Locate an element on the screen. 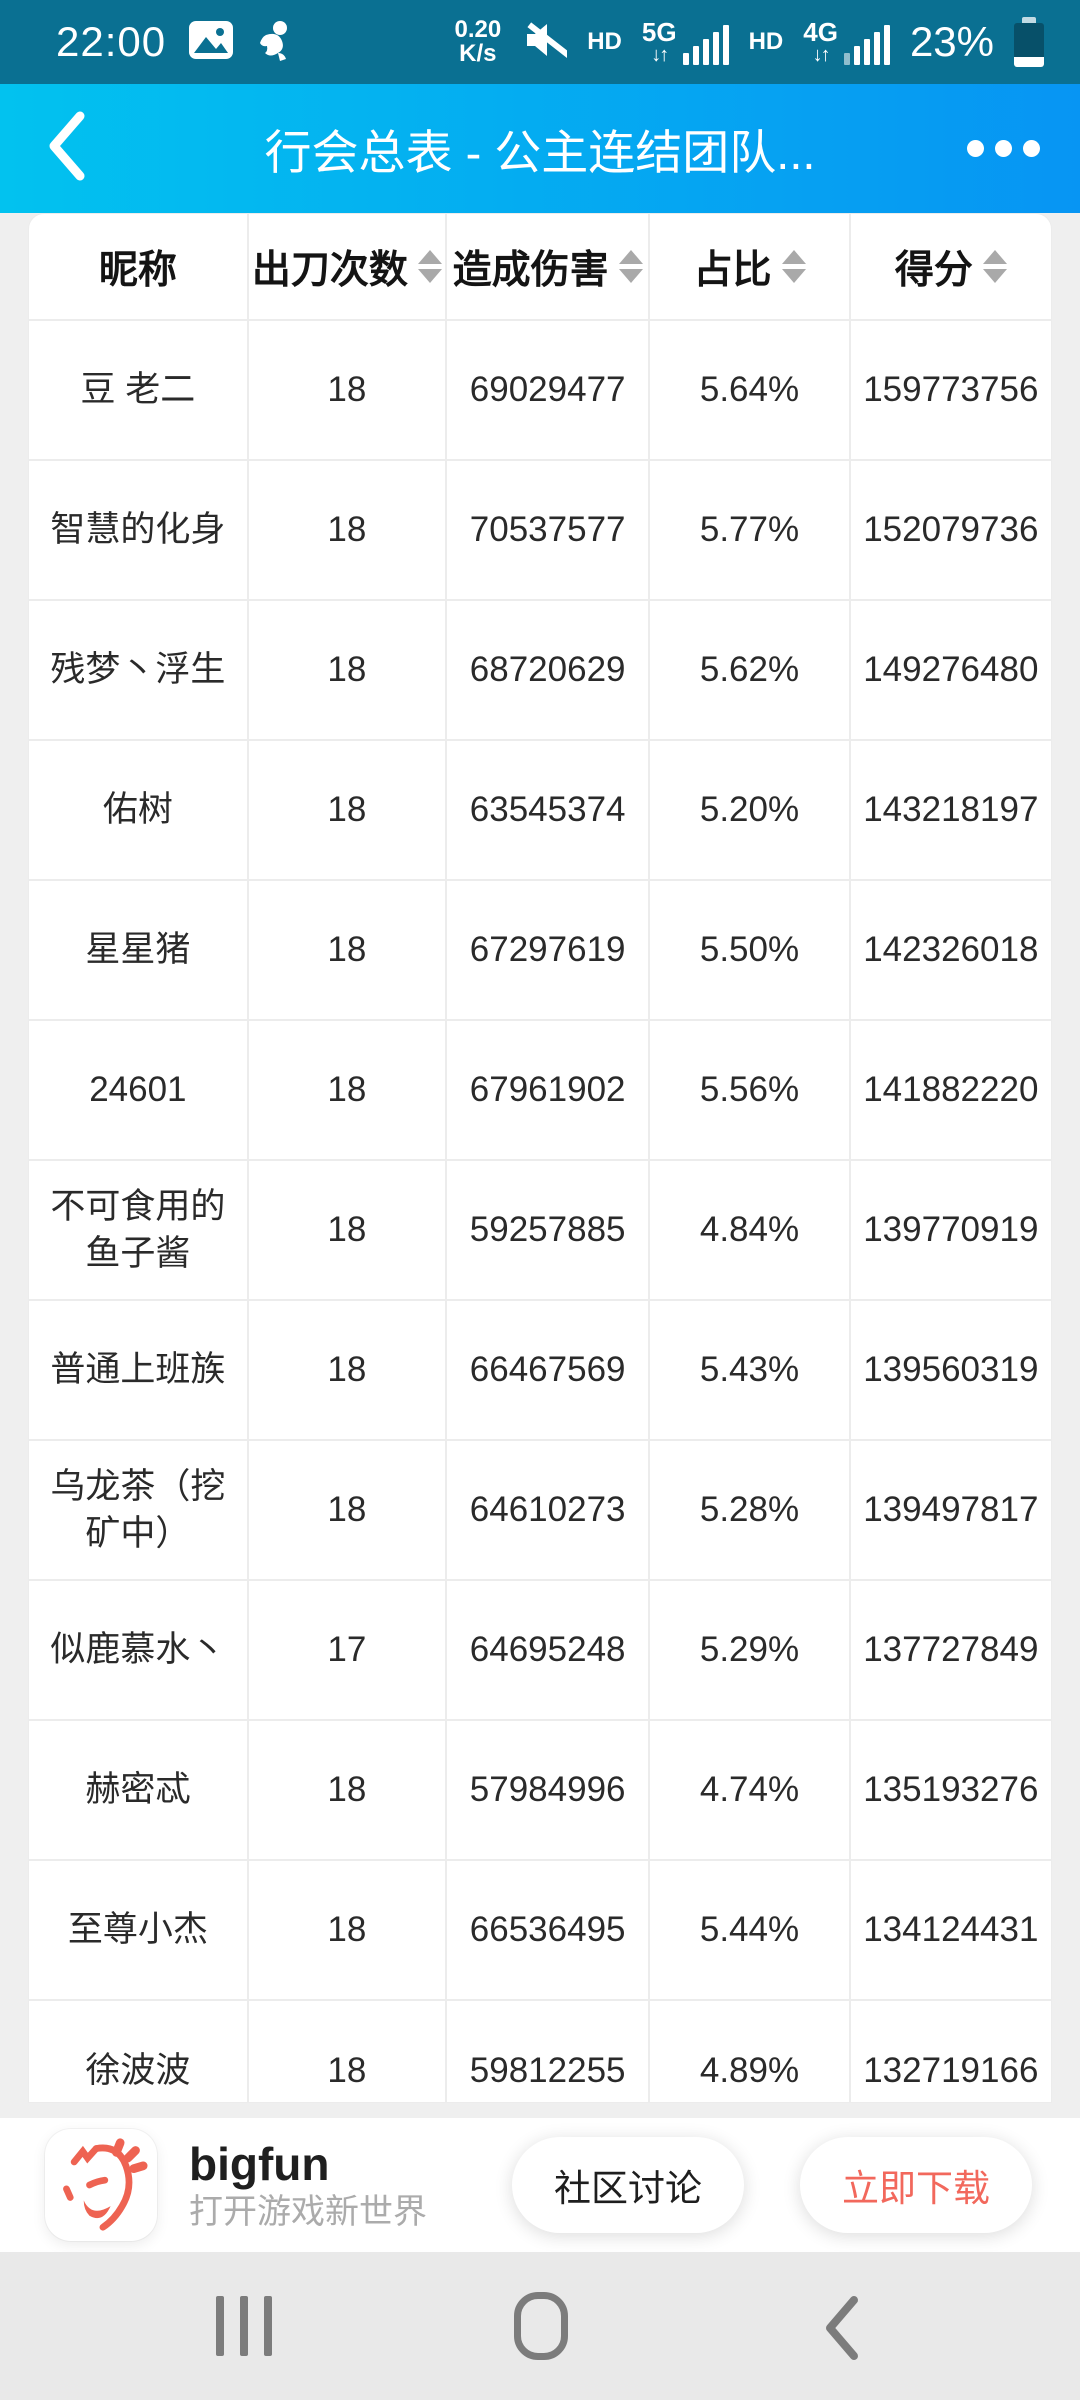 Image resolution: width=1080 pixels, height=2400 pixels. hd-icon: HD is located at coordinates (604, 41).